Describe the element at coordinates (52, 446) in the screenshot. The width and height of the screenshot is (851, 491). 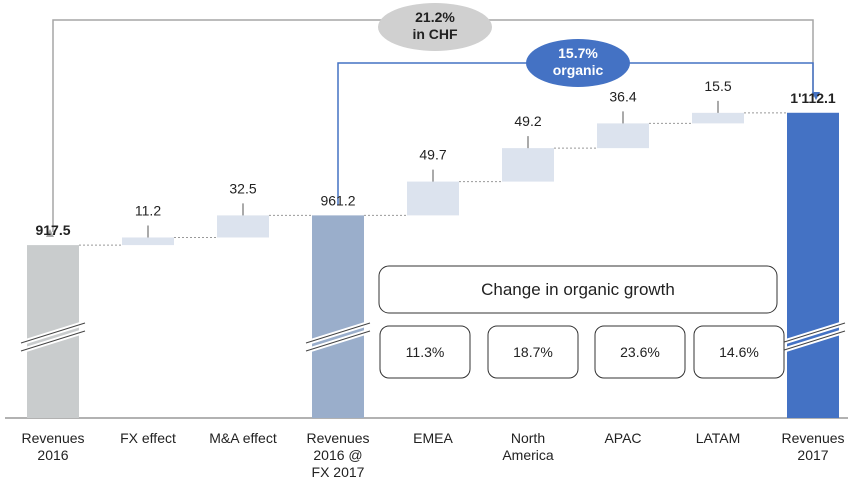
I see `x-tick-label: Revenues 2016` at that location.